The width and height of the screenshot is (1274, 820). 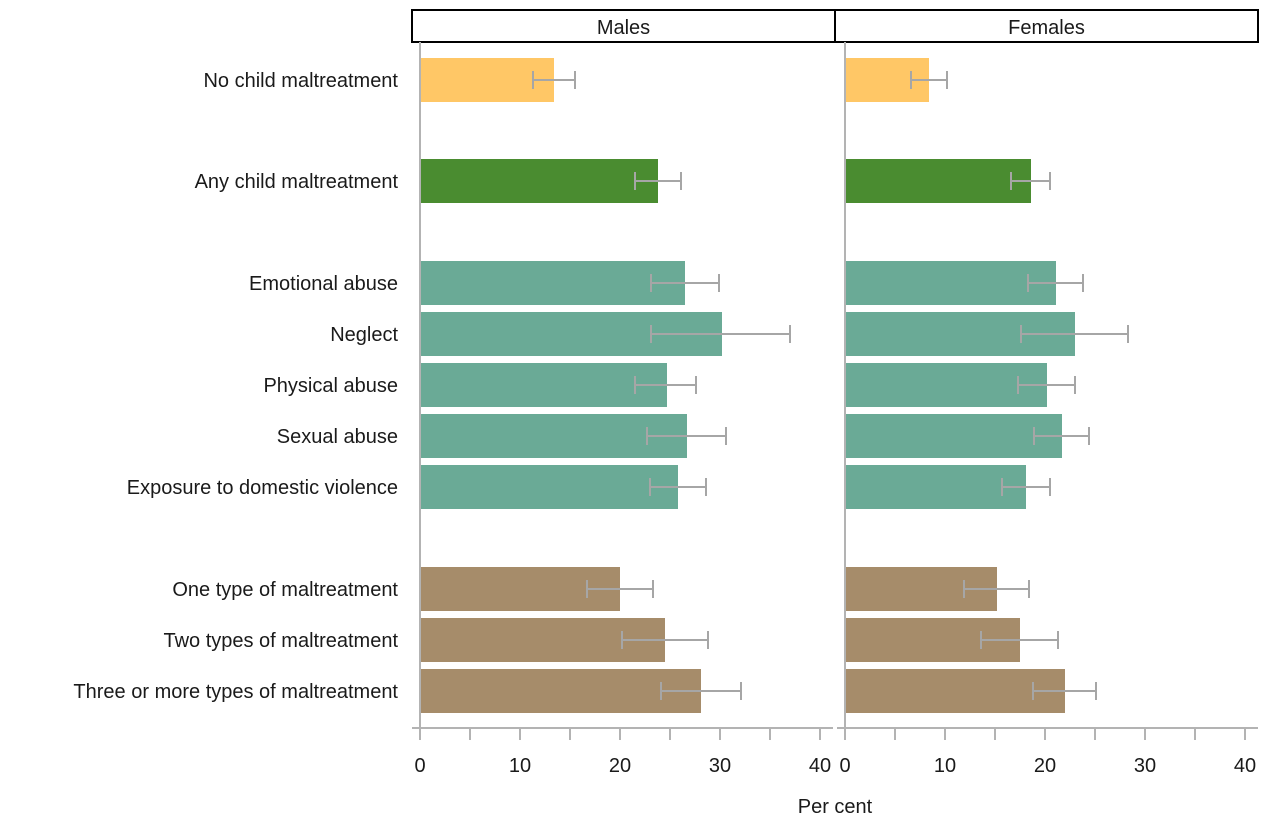 What do you see at coordinates (262, 488) in the screenshot?
I see `category-label: Exposure to domestic violence` at bounding box center [262, 488].